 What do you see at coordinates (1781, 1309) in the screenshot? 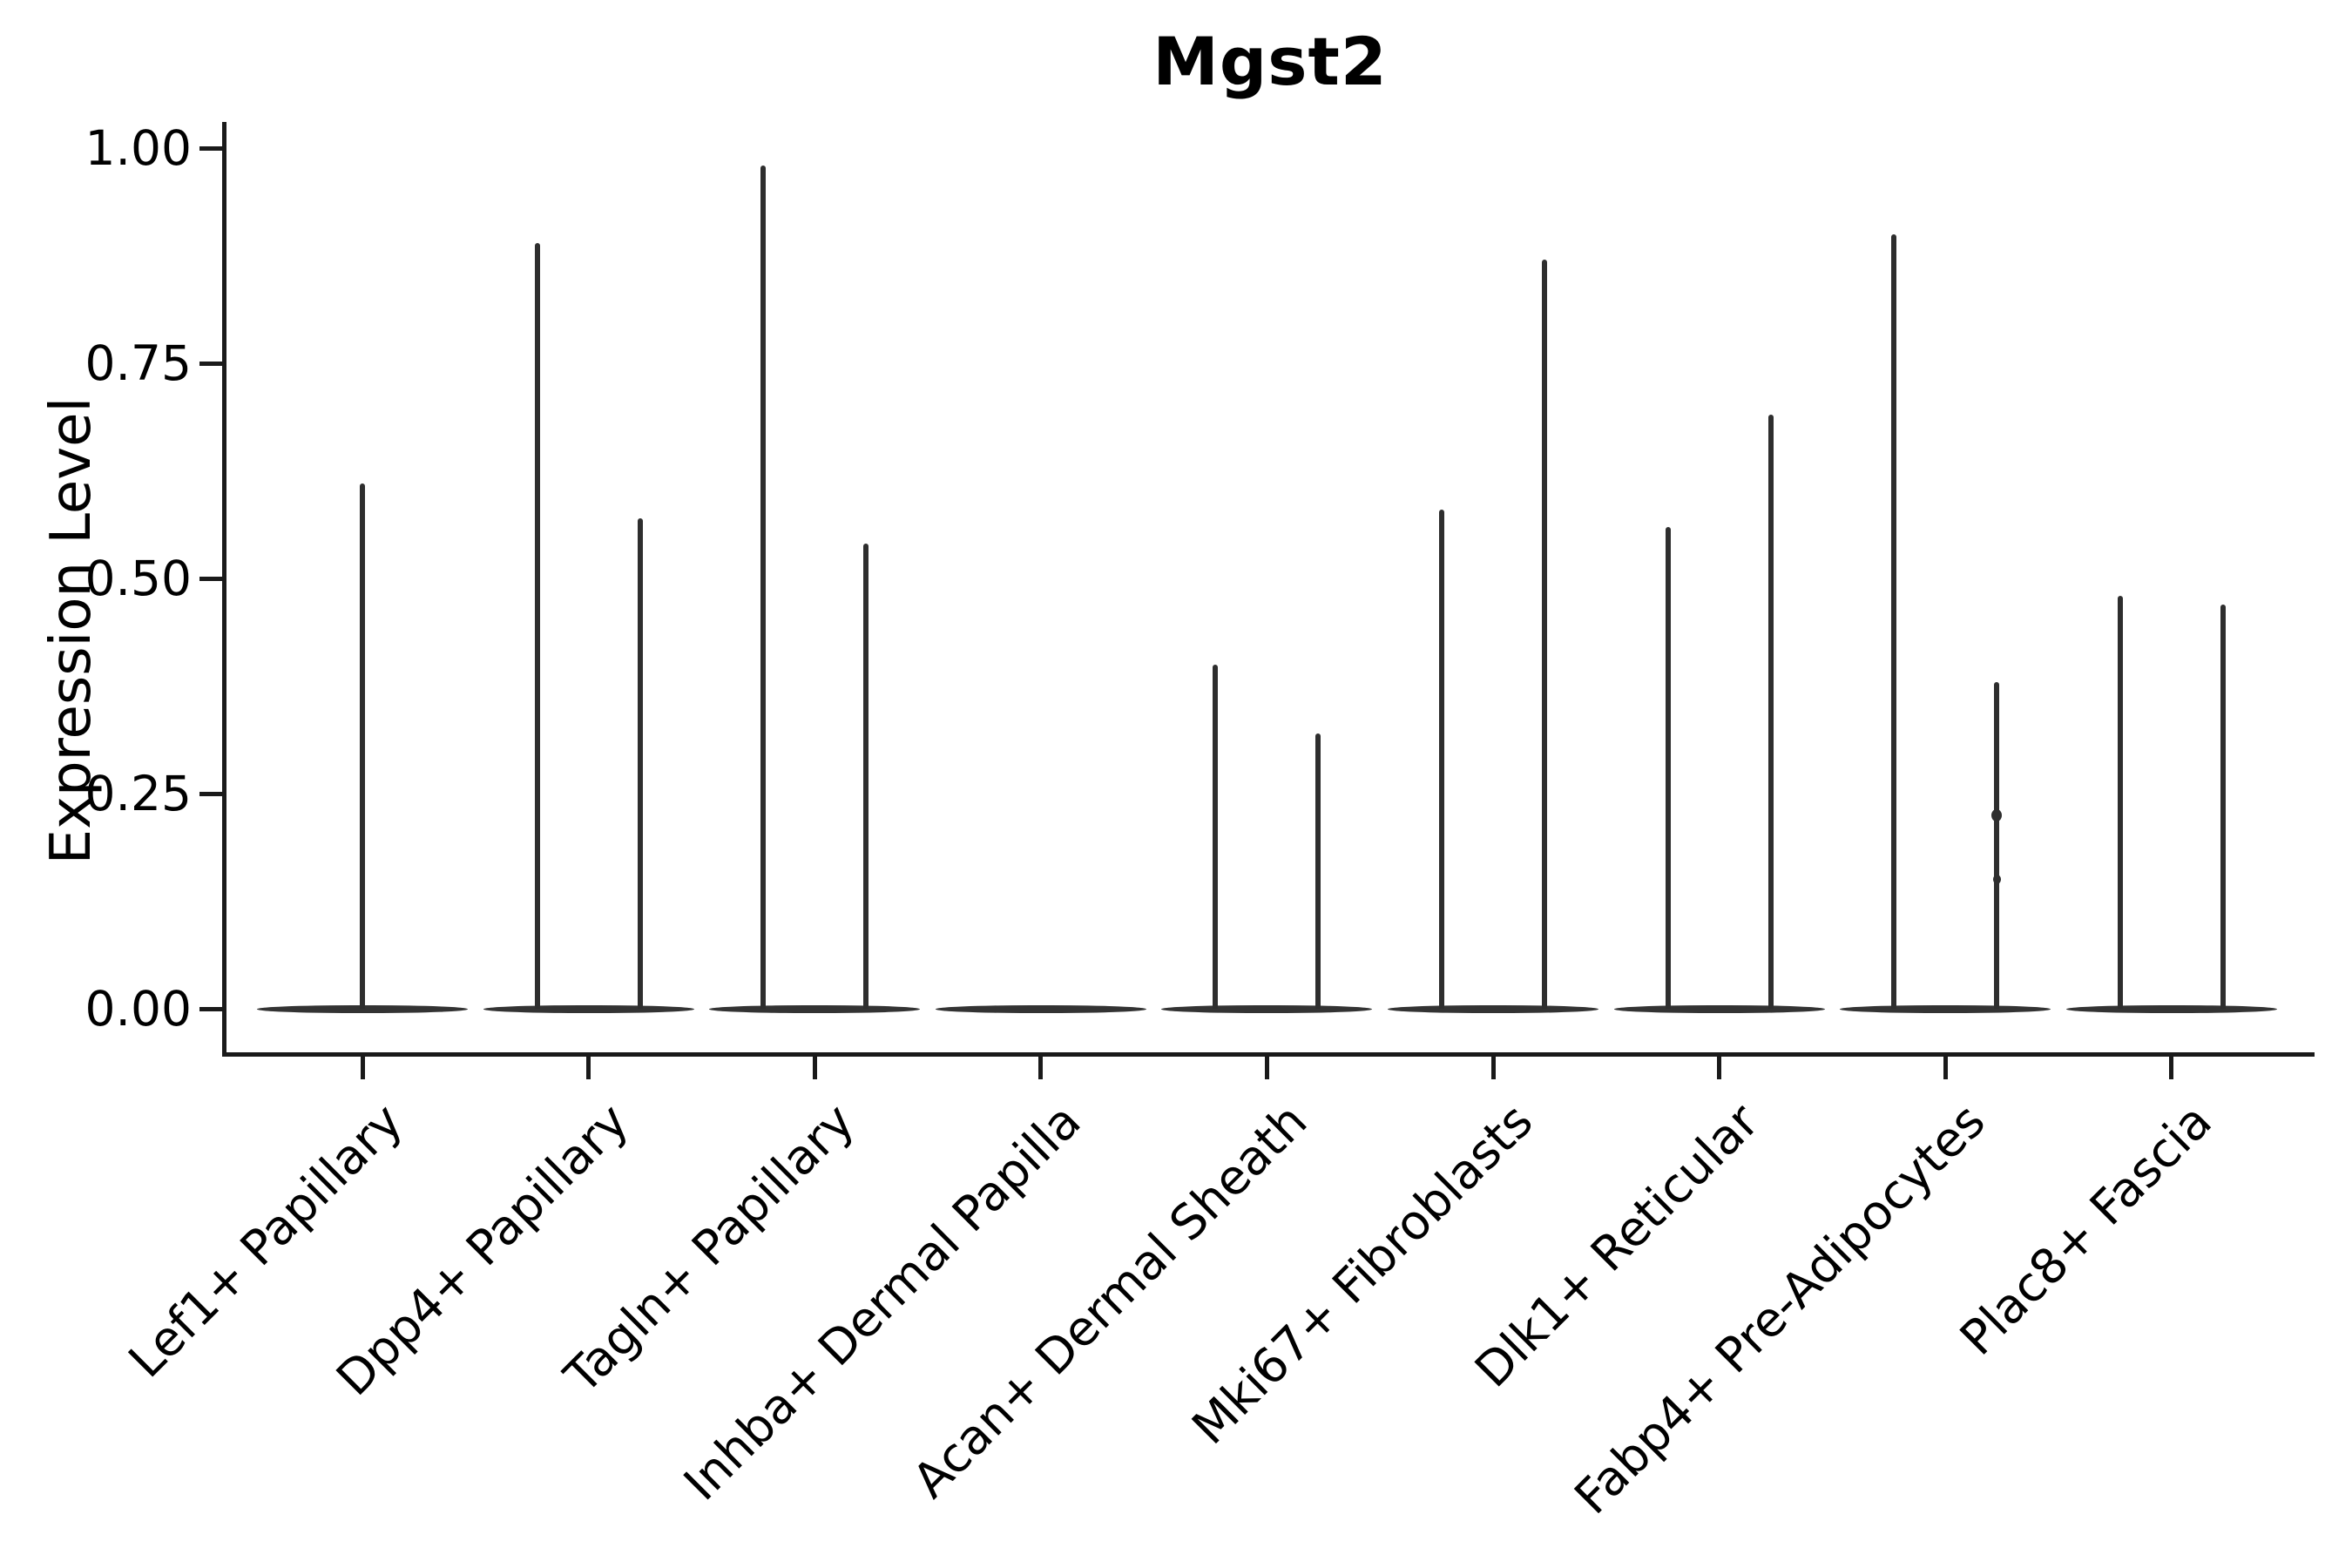
I see `x-tick-label: Fabp4+ Pre-Adipocytes` at bounding box center [1781, 1309].